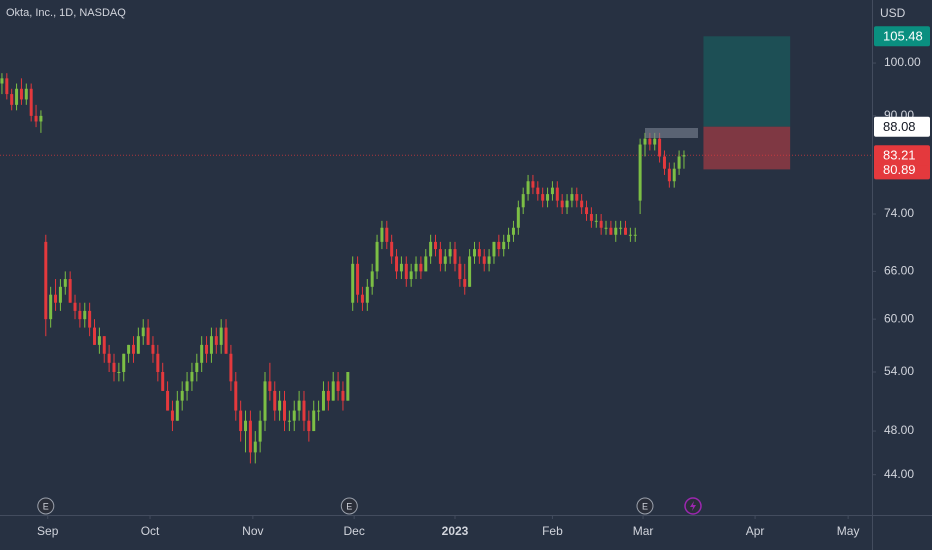 This screenshot has height=550, width=932. I want to click on last-price-badge, so click(902, 155).